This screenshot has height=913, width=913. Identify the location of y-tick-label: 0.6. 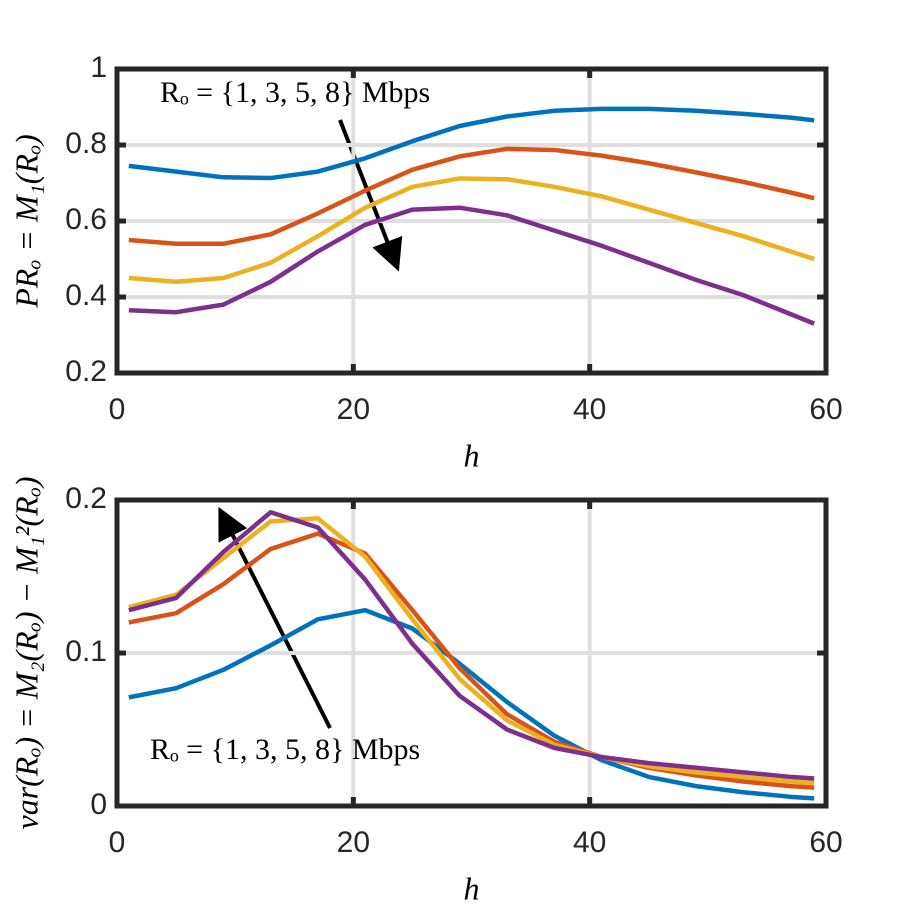
(86, 219).